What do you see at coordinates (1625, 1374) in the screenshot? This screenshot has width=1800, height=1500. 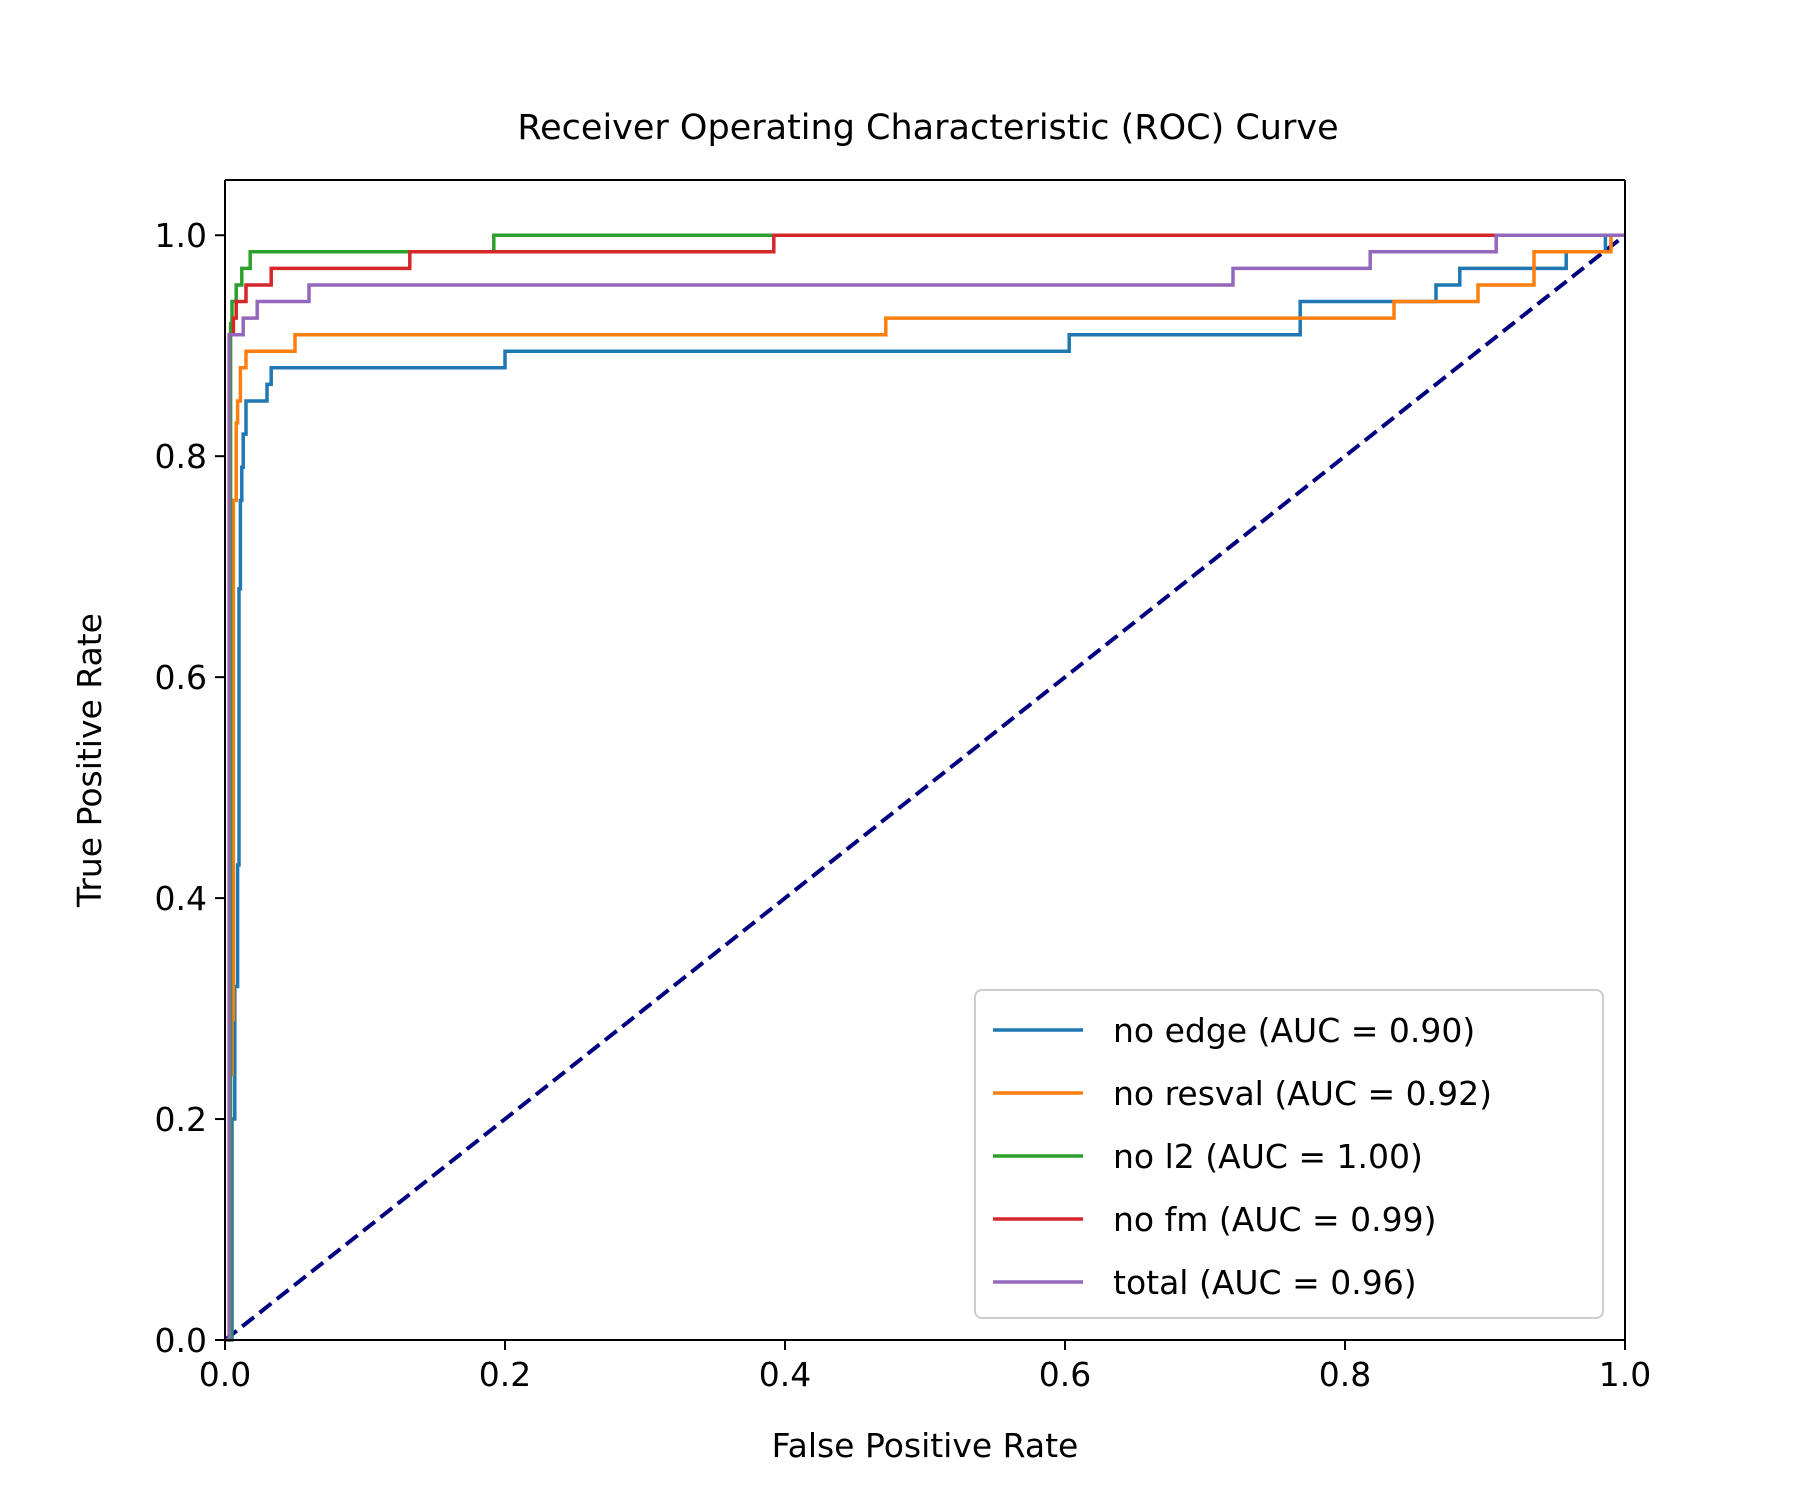 I see `x-tick-label: 1.0` at bounding box center [1625, 1374].